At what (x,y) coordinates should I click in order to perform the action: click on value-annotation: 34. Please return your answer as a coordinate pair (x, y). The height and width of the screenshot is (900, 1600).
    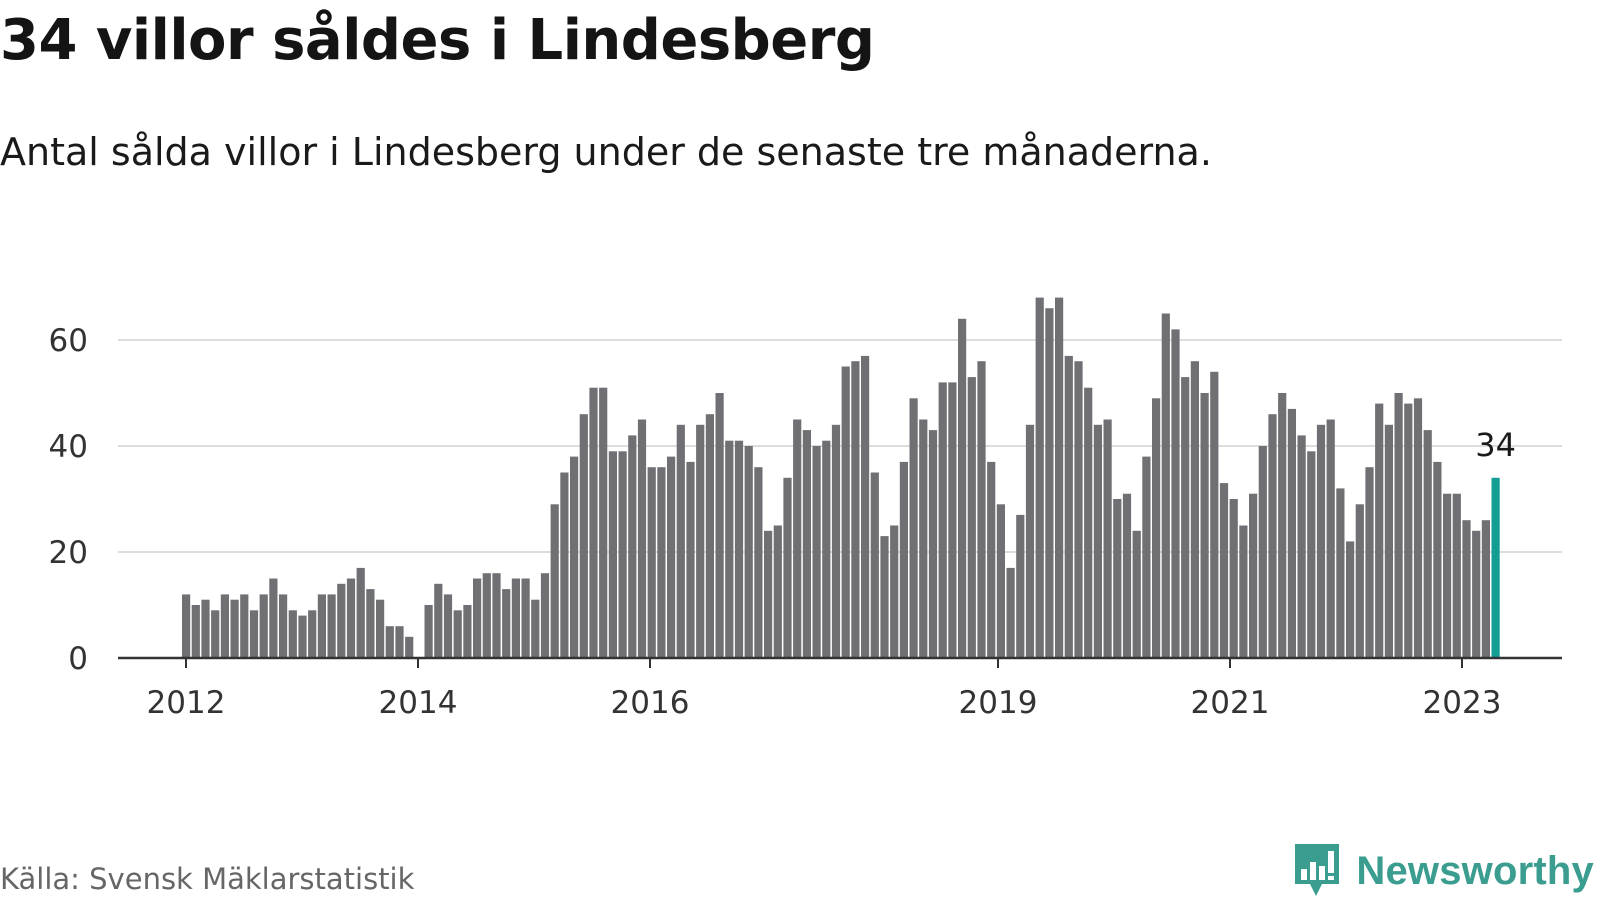
    Looking at the image, I should click on (1495, 445).